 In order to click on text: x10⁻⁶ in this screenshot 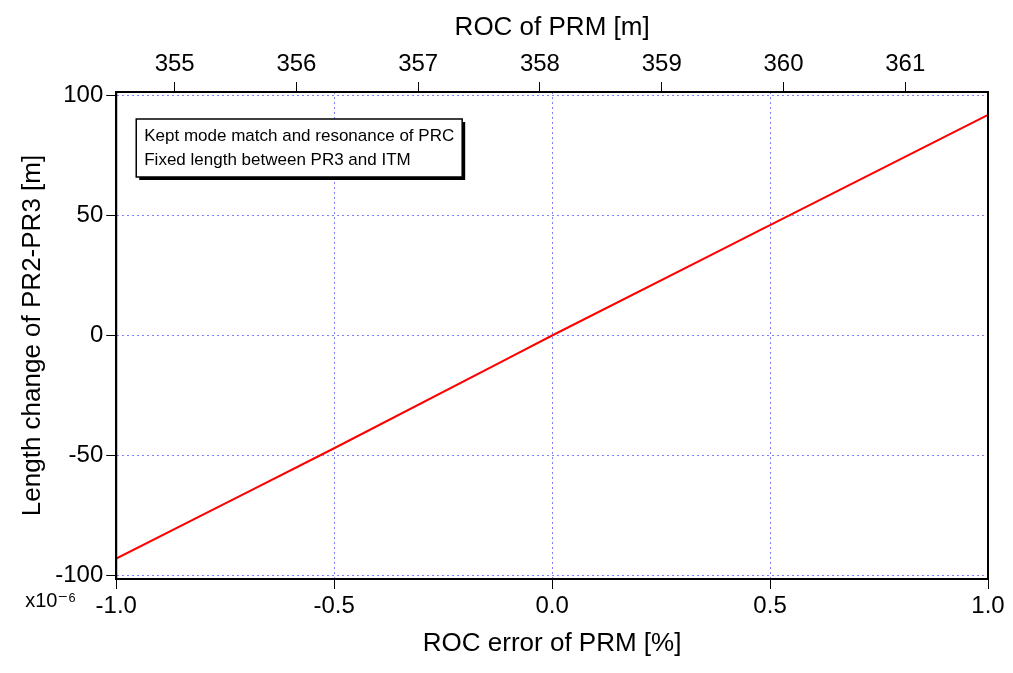, I will do `click(51, 599)`.